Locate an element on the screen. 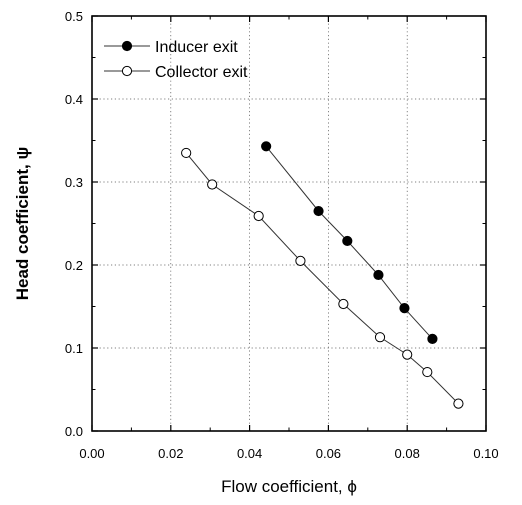 This screenshot has width=522, height=505. y-axis-title: Head coefficient, ψ is located at coordinates (22, 224).